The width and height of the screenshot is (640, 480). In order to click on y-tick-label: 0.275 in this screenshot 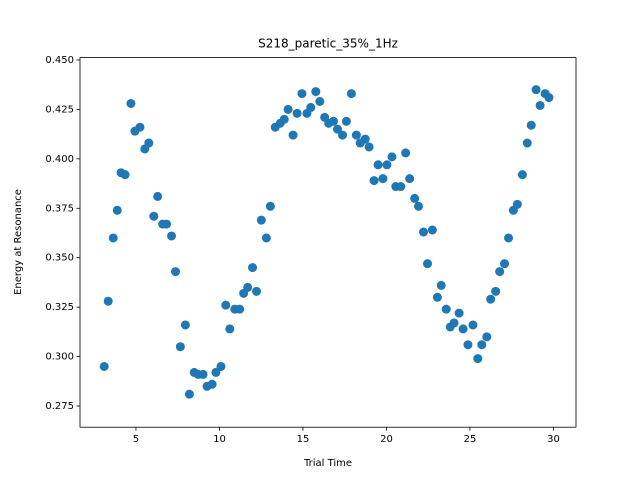, I will do `click(59, 406)`.